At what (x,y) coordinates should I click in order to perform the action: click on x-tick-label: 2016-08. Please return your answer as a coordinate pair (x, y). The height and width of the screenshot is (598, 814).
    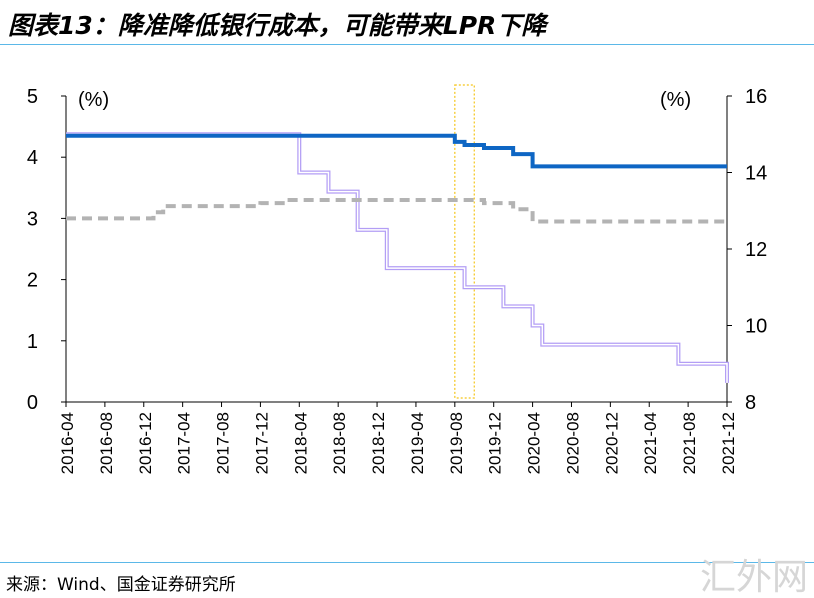
    Looking at the image, I should click on (106, 443).